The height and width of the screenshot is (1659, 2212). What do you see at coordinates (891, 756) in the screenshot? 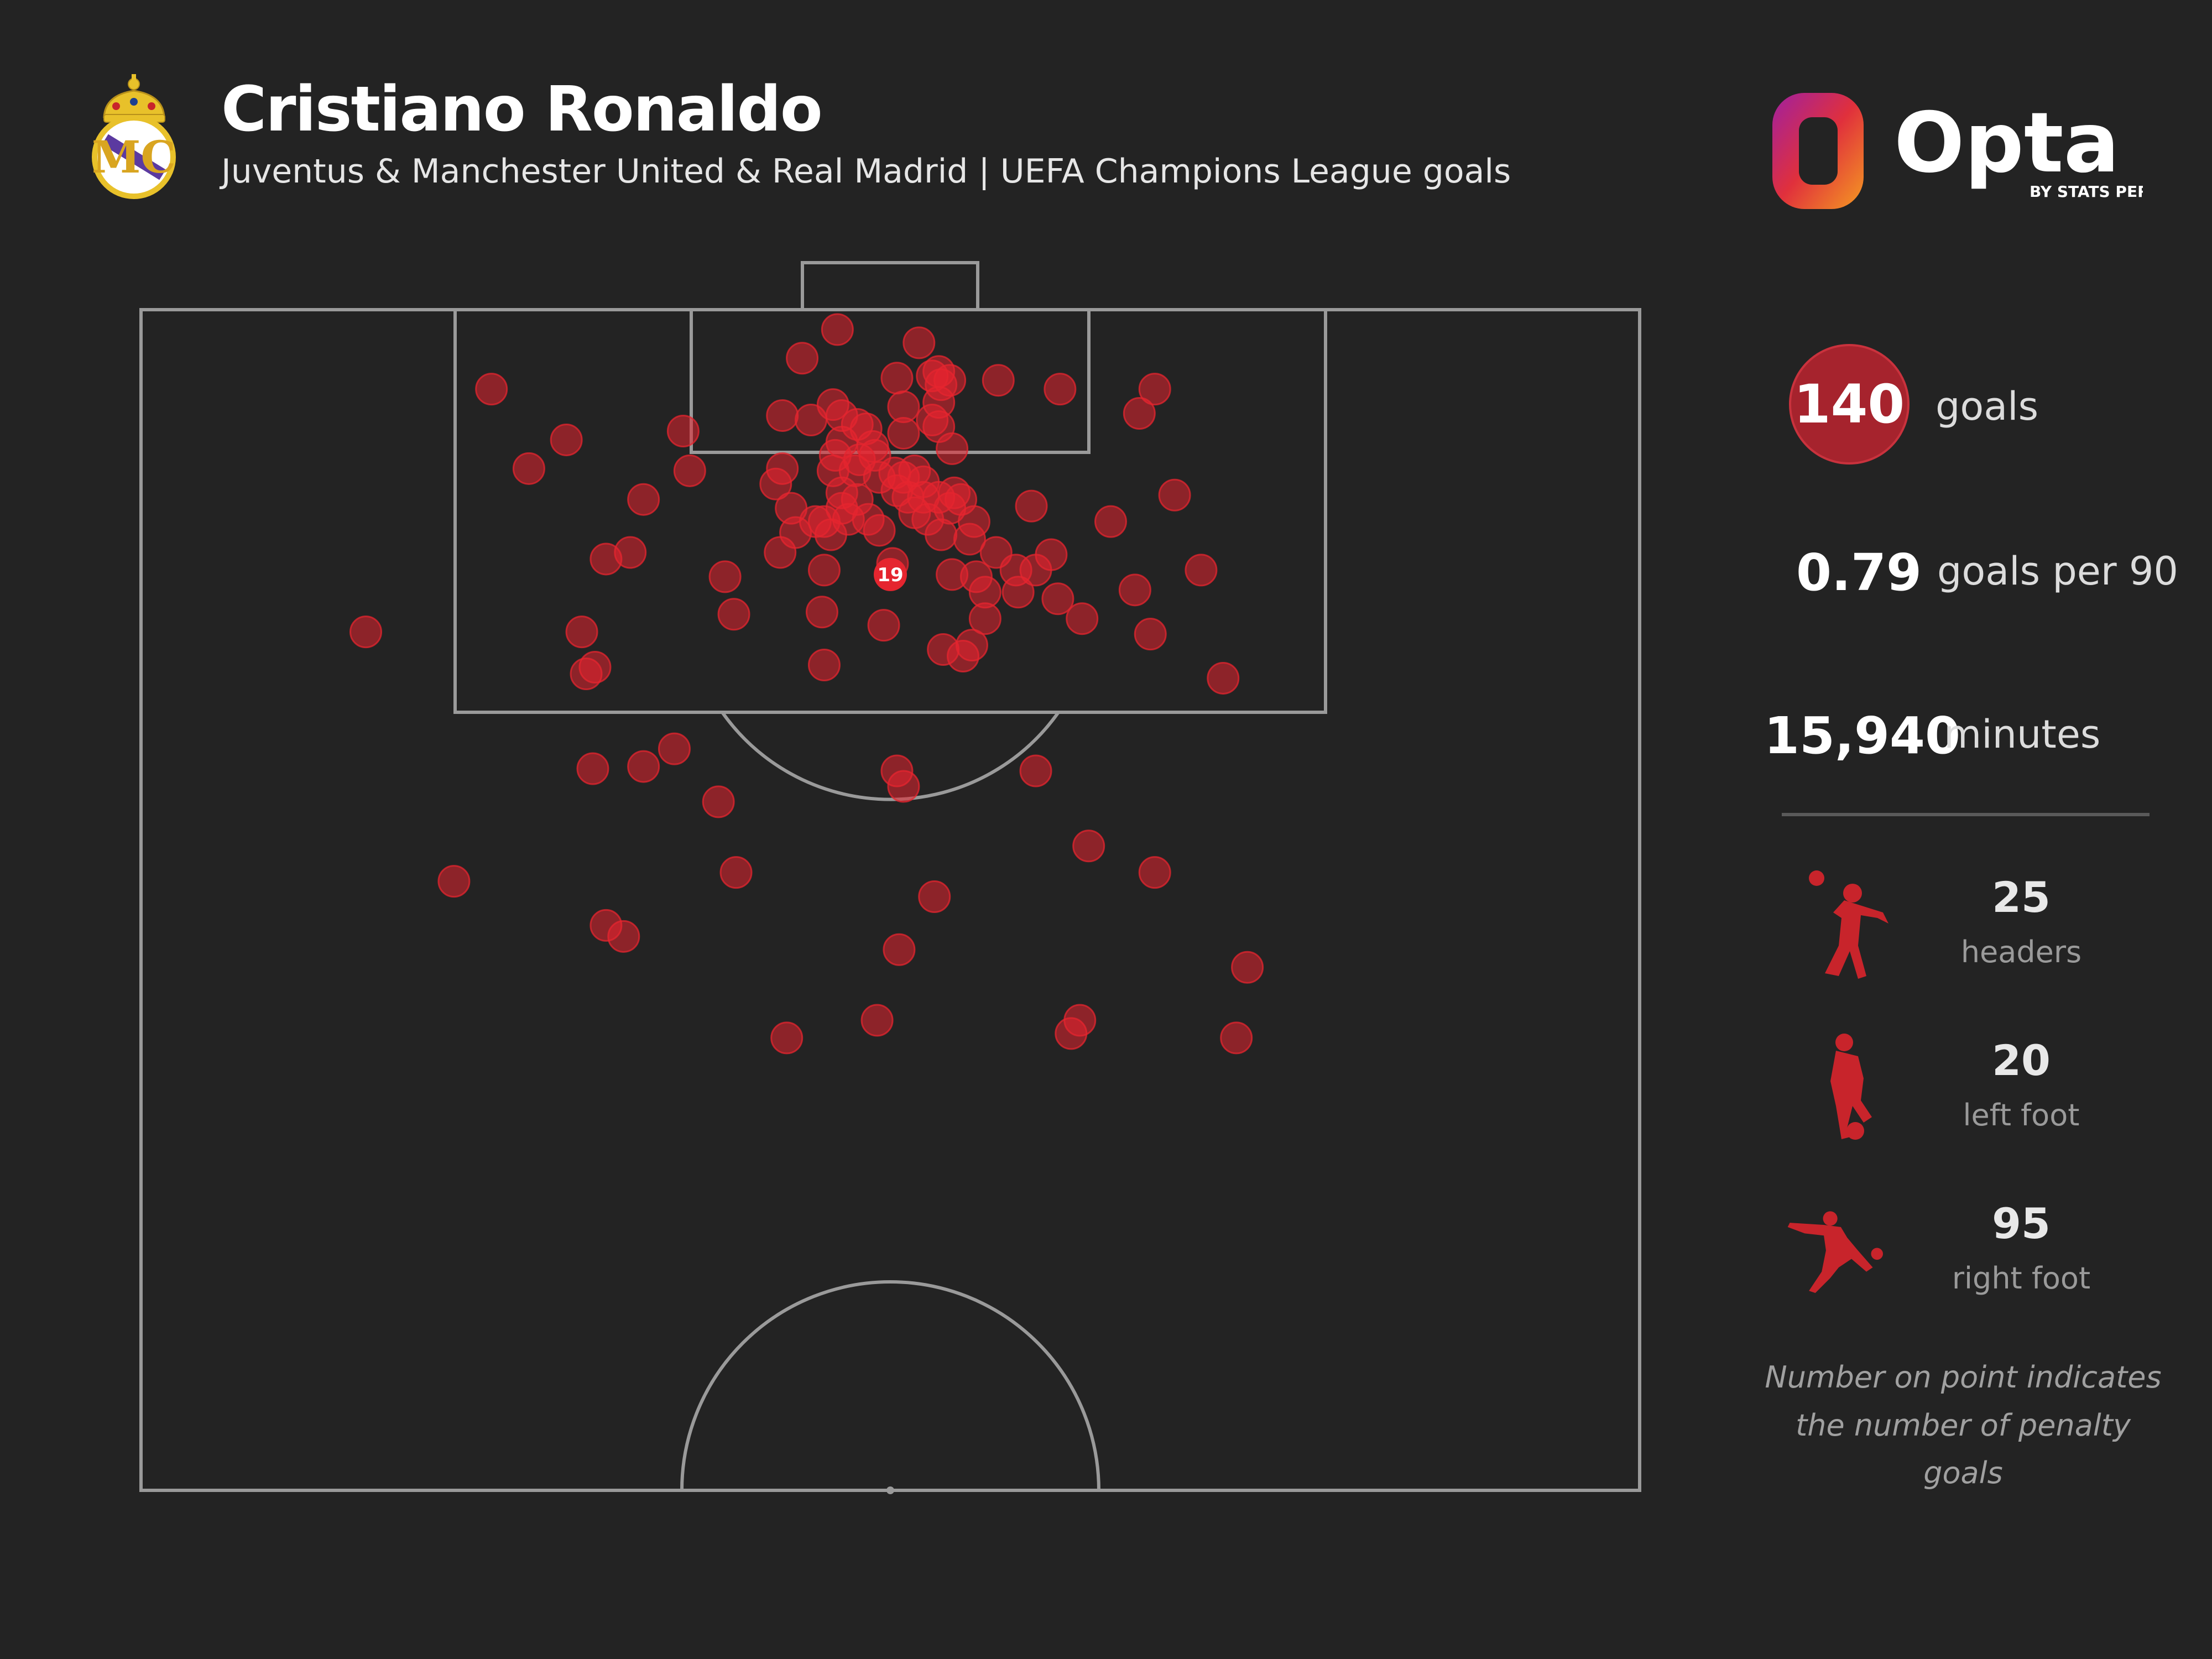
I see `penalty-arc` at bounding box center [891, 756].